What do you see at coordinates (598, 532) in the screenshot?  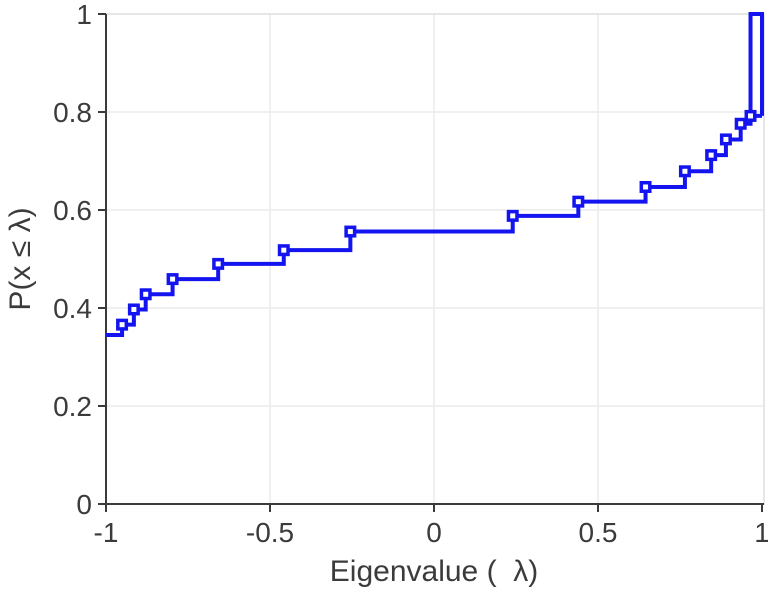 I see `x-tick-label: 0.5` at bounding box center [598, 532].